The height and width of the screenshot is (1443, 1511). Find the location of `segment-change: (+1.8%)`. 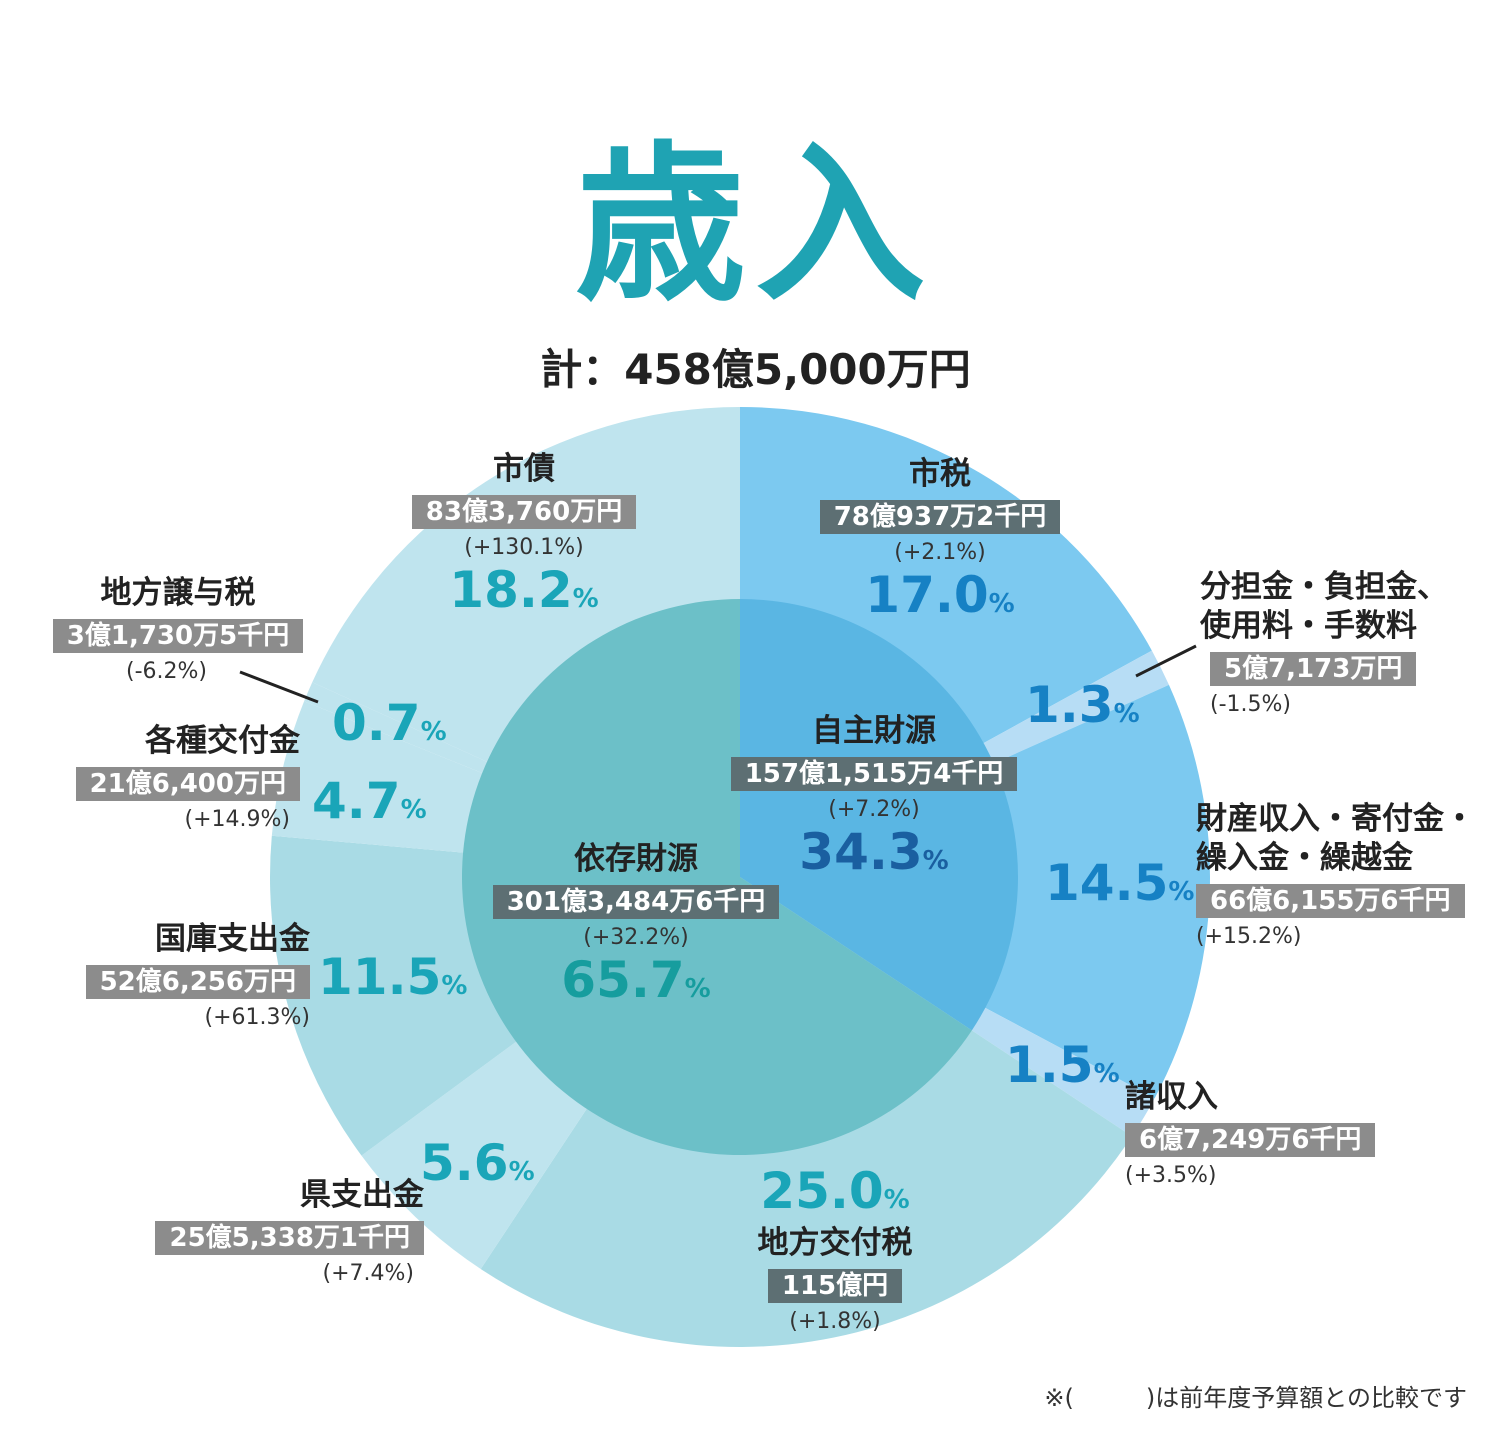

segment-change: (+1.8%) is located at coordinates (835, 1321).